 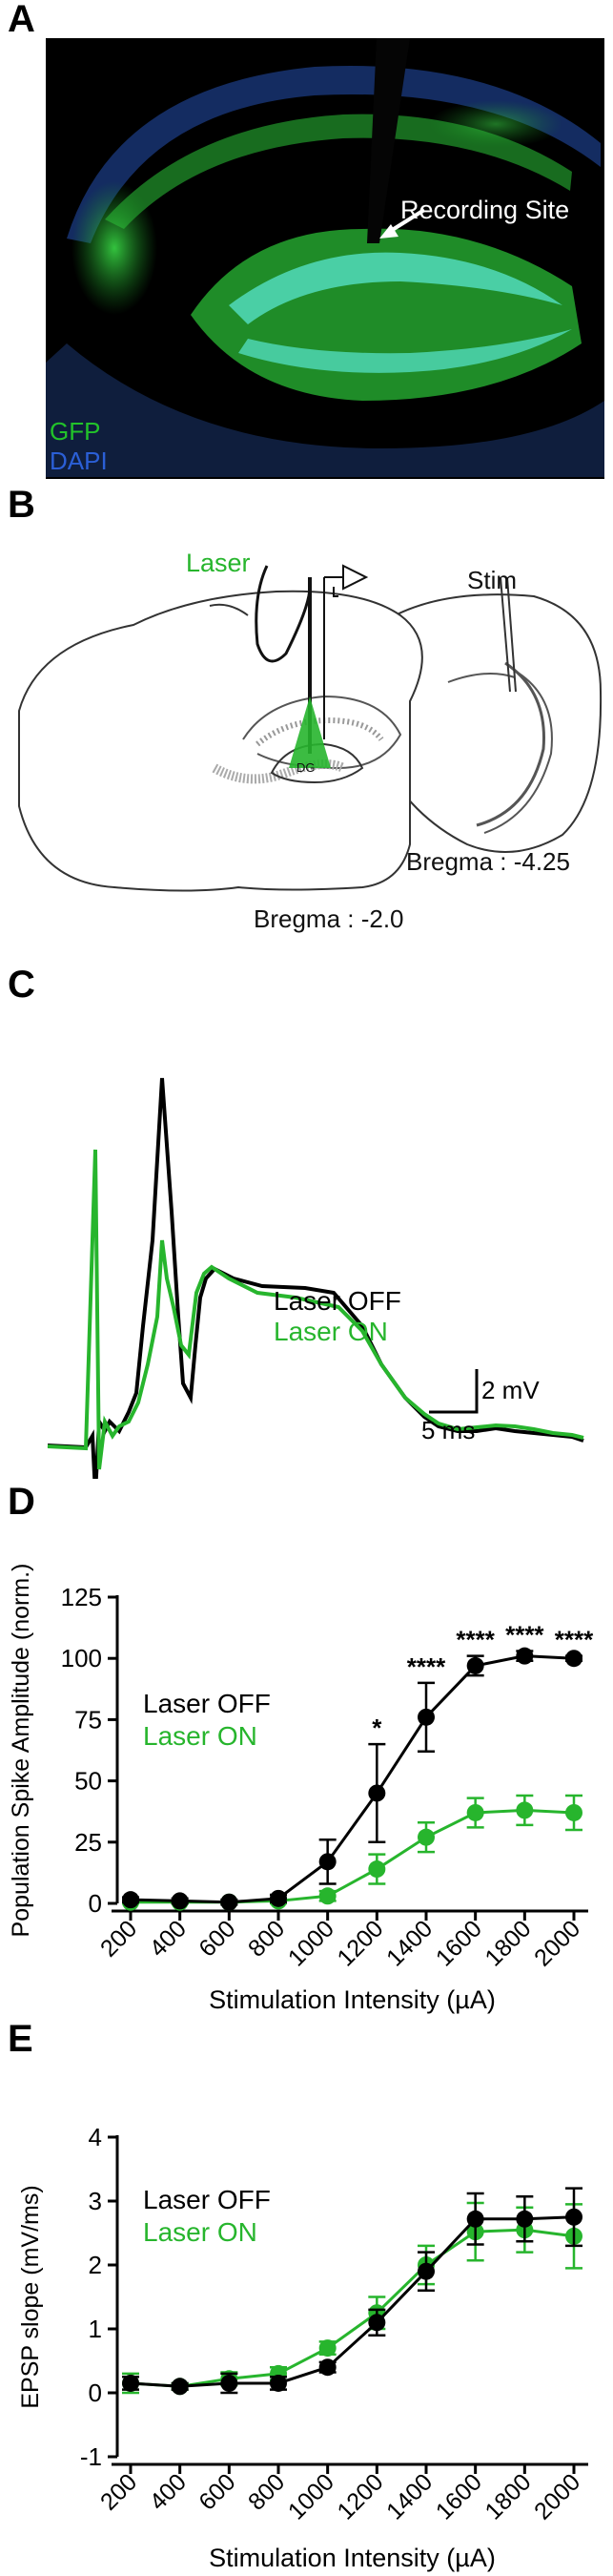 I want to click on trace-laser-on, so click(x=315, y=1309).